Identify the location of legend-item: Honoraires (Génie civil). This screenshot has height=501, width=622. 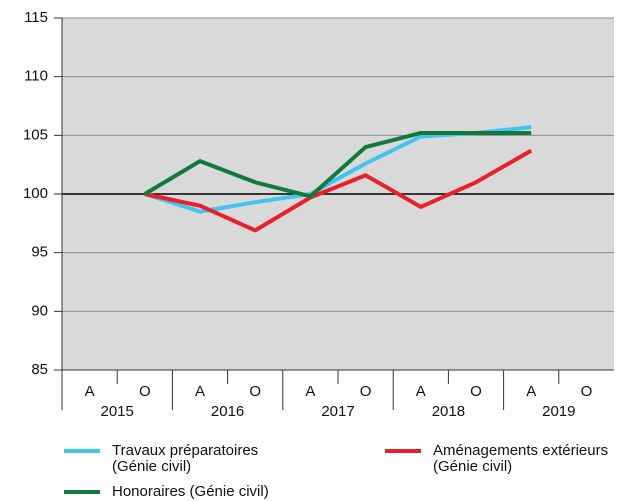
(238, 492).